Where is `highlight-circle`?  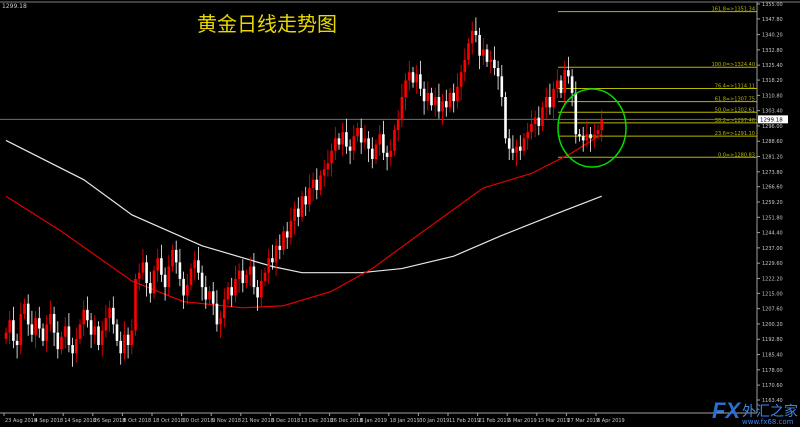 highlight-circle is located at coordinates (592, 128).